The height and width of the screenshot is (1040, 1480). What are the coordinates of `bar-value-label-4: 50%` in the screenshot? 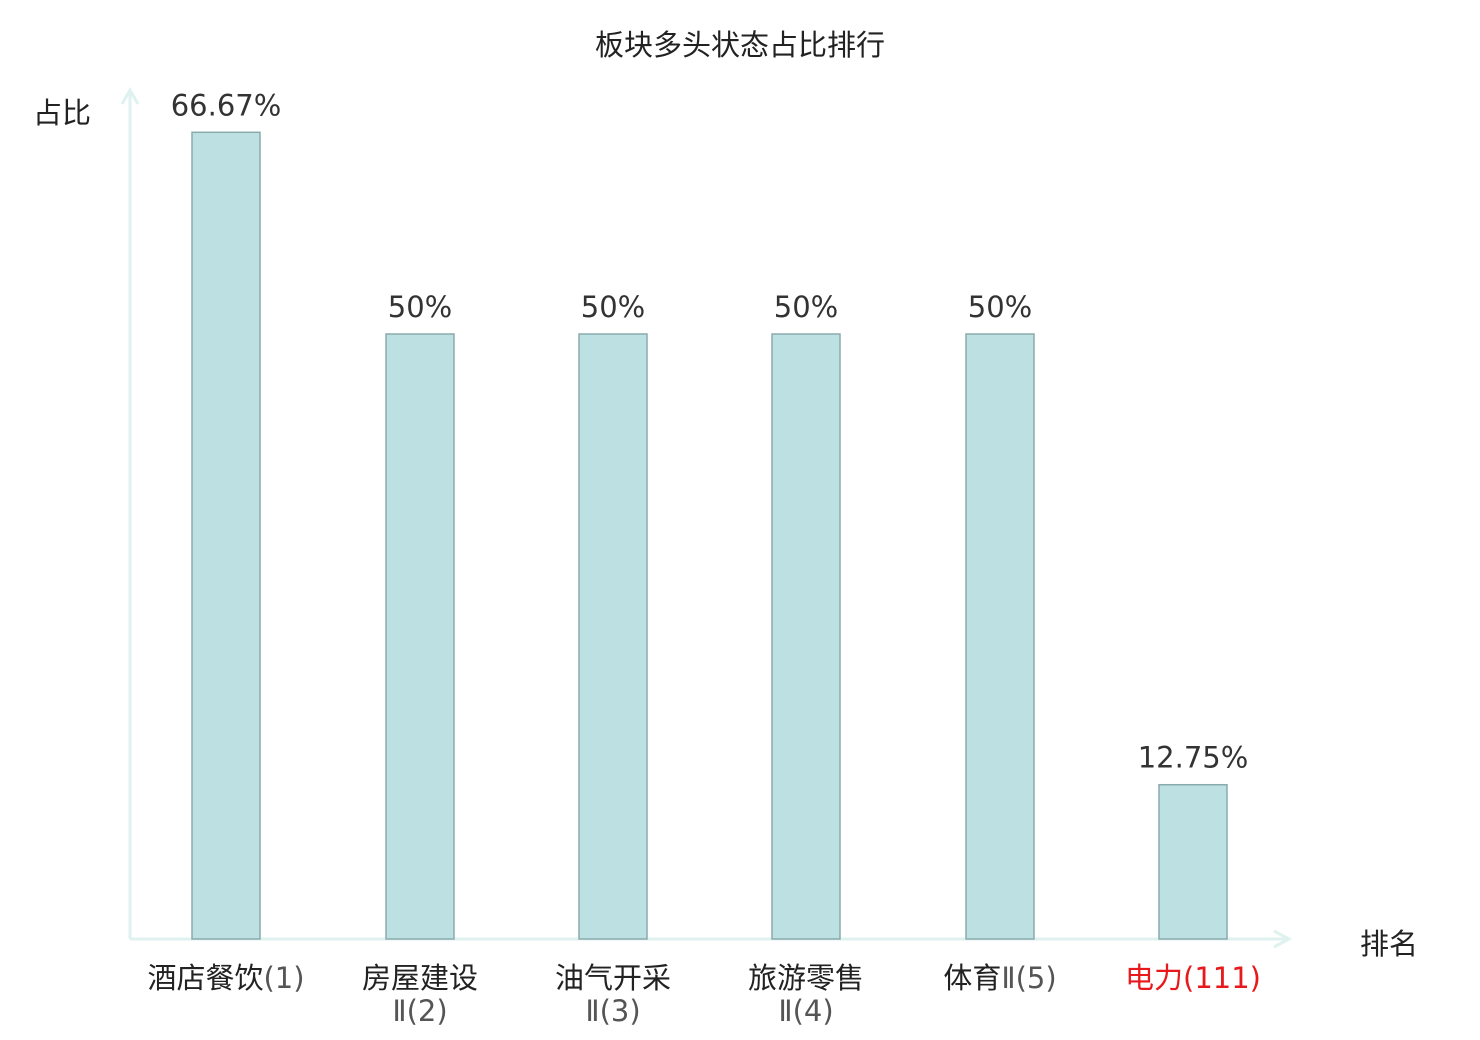 It's located at (806, 307).